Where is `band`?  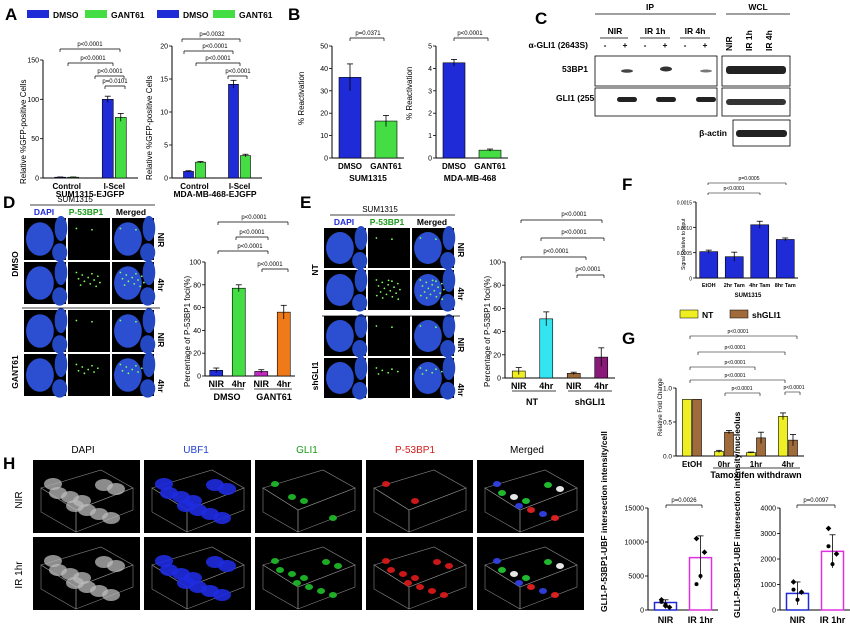 band is located at coordinates (666, 69).